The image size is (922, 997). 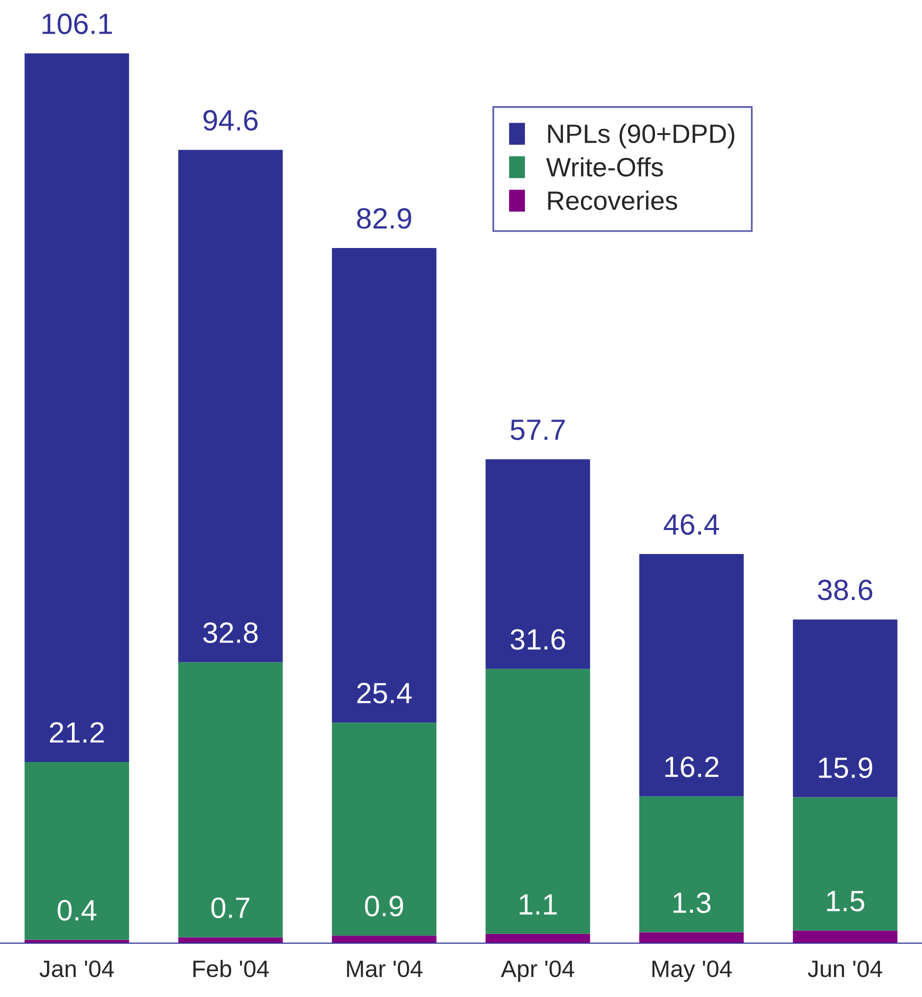 I want to click on x-tick-label: Jan '04, so click(x=77, y=969).